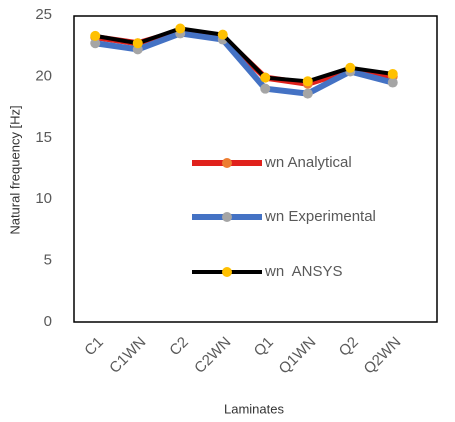 This screenshot has width=455, height=422. I want to click on y-axis-title: Natural frequency [Hz], so click(14, 169).